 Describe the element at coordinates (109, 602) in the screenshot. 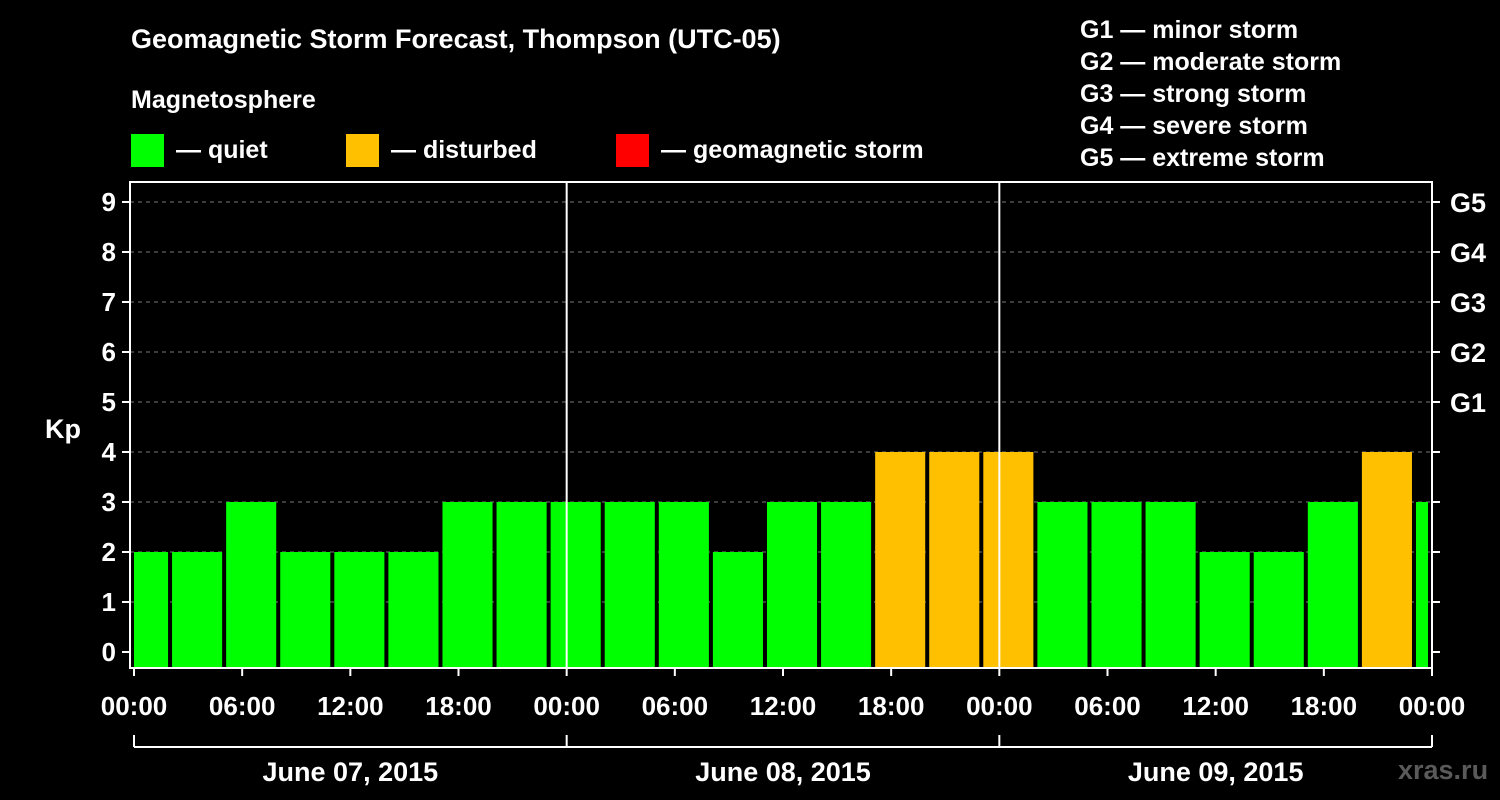

I see `y-tick-label: 1` at that location.